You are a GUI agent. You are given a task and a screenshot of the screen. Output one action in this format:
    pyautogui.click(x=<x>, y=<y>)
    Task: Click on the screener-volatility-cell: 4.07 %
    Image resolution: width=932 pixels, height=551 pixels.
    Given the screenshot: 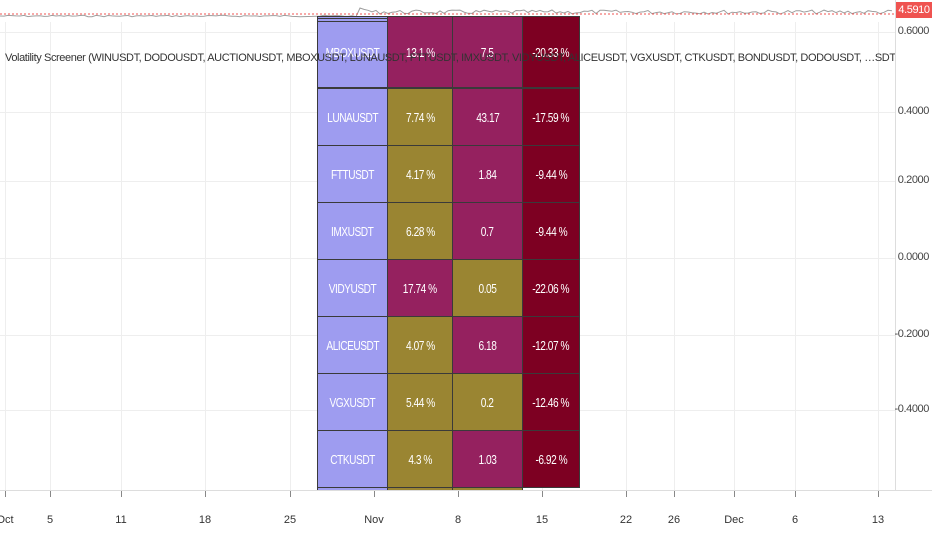 What is the action you would take?
    pyautogui.click(x=420, y=345)
    